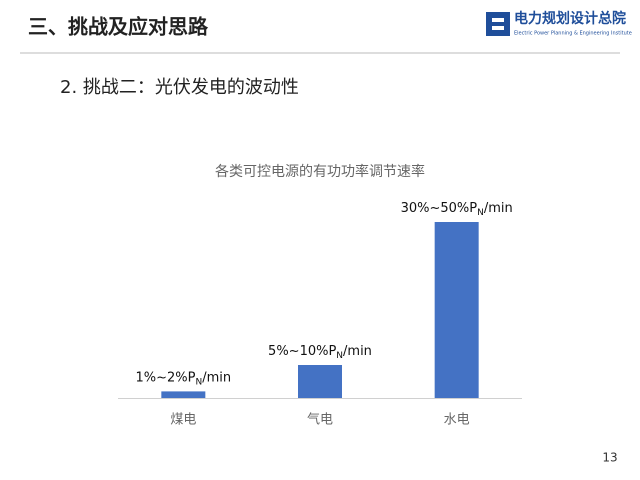  What do you see at coordinates (570, 18) in the screenshot?
I see `logo-name: 电力规划设计总院` at bounding box center [570, 18].